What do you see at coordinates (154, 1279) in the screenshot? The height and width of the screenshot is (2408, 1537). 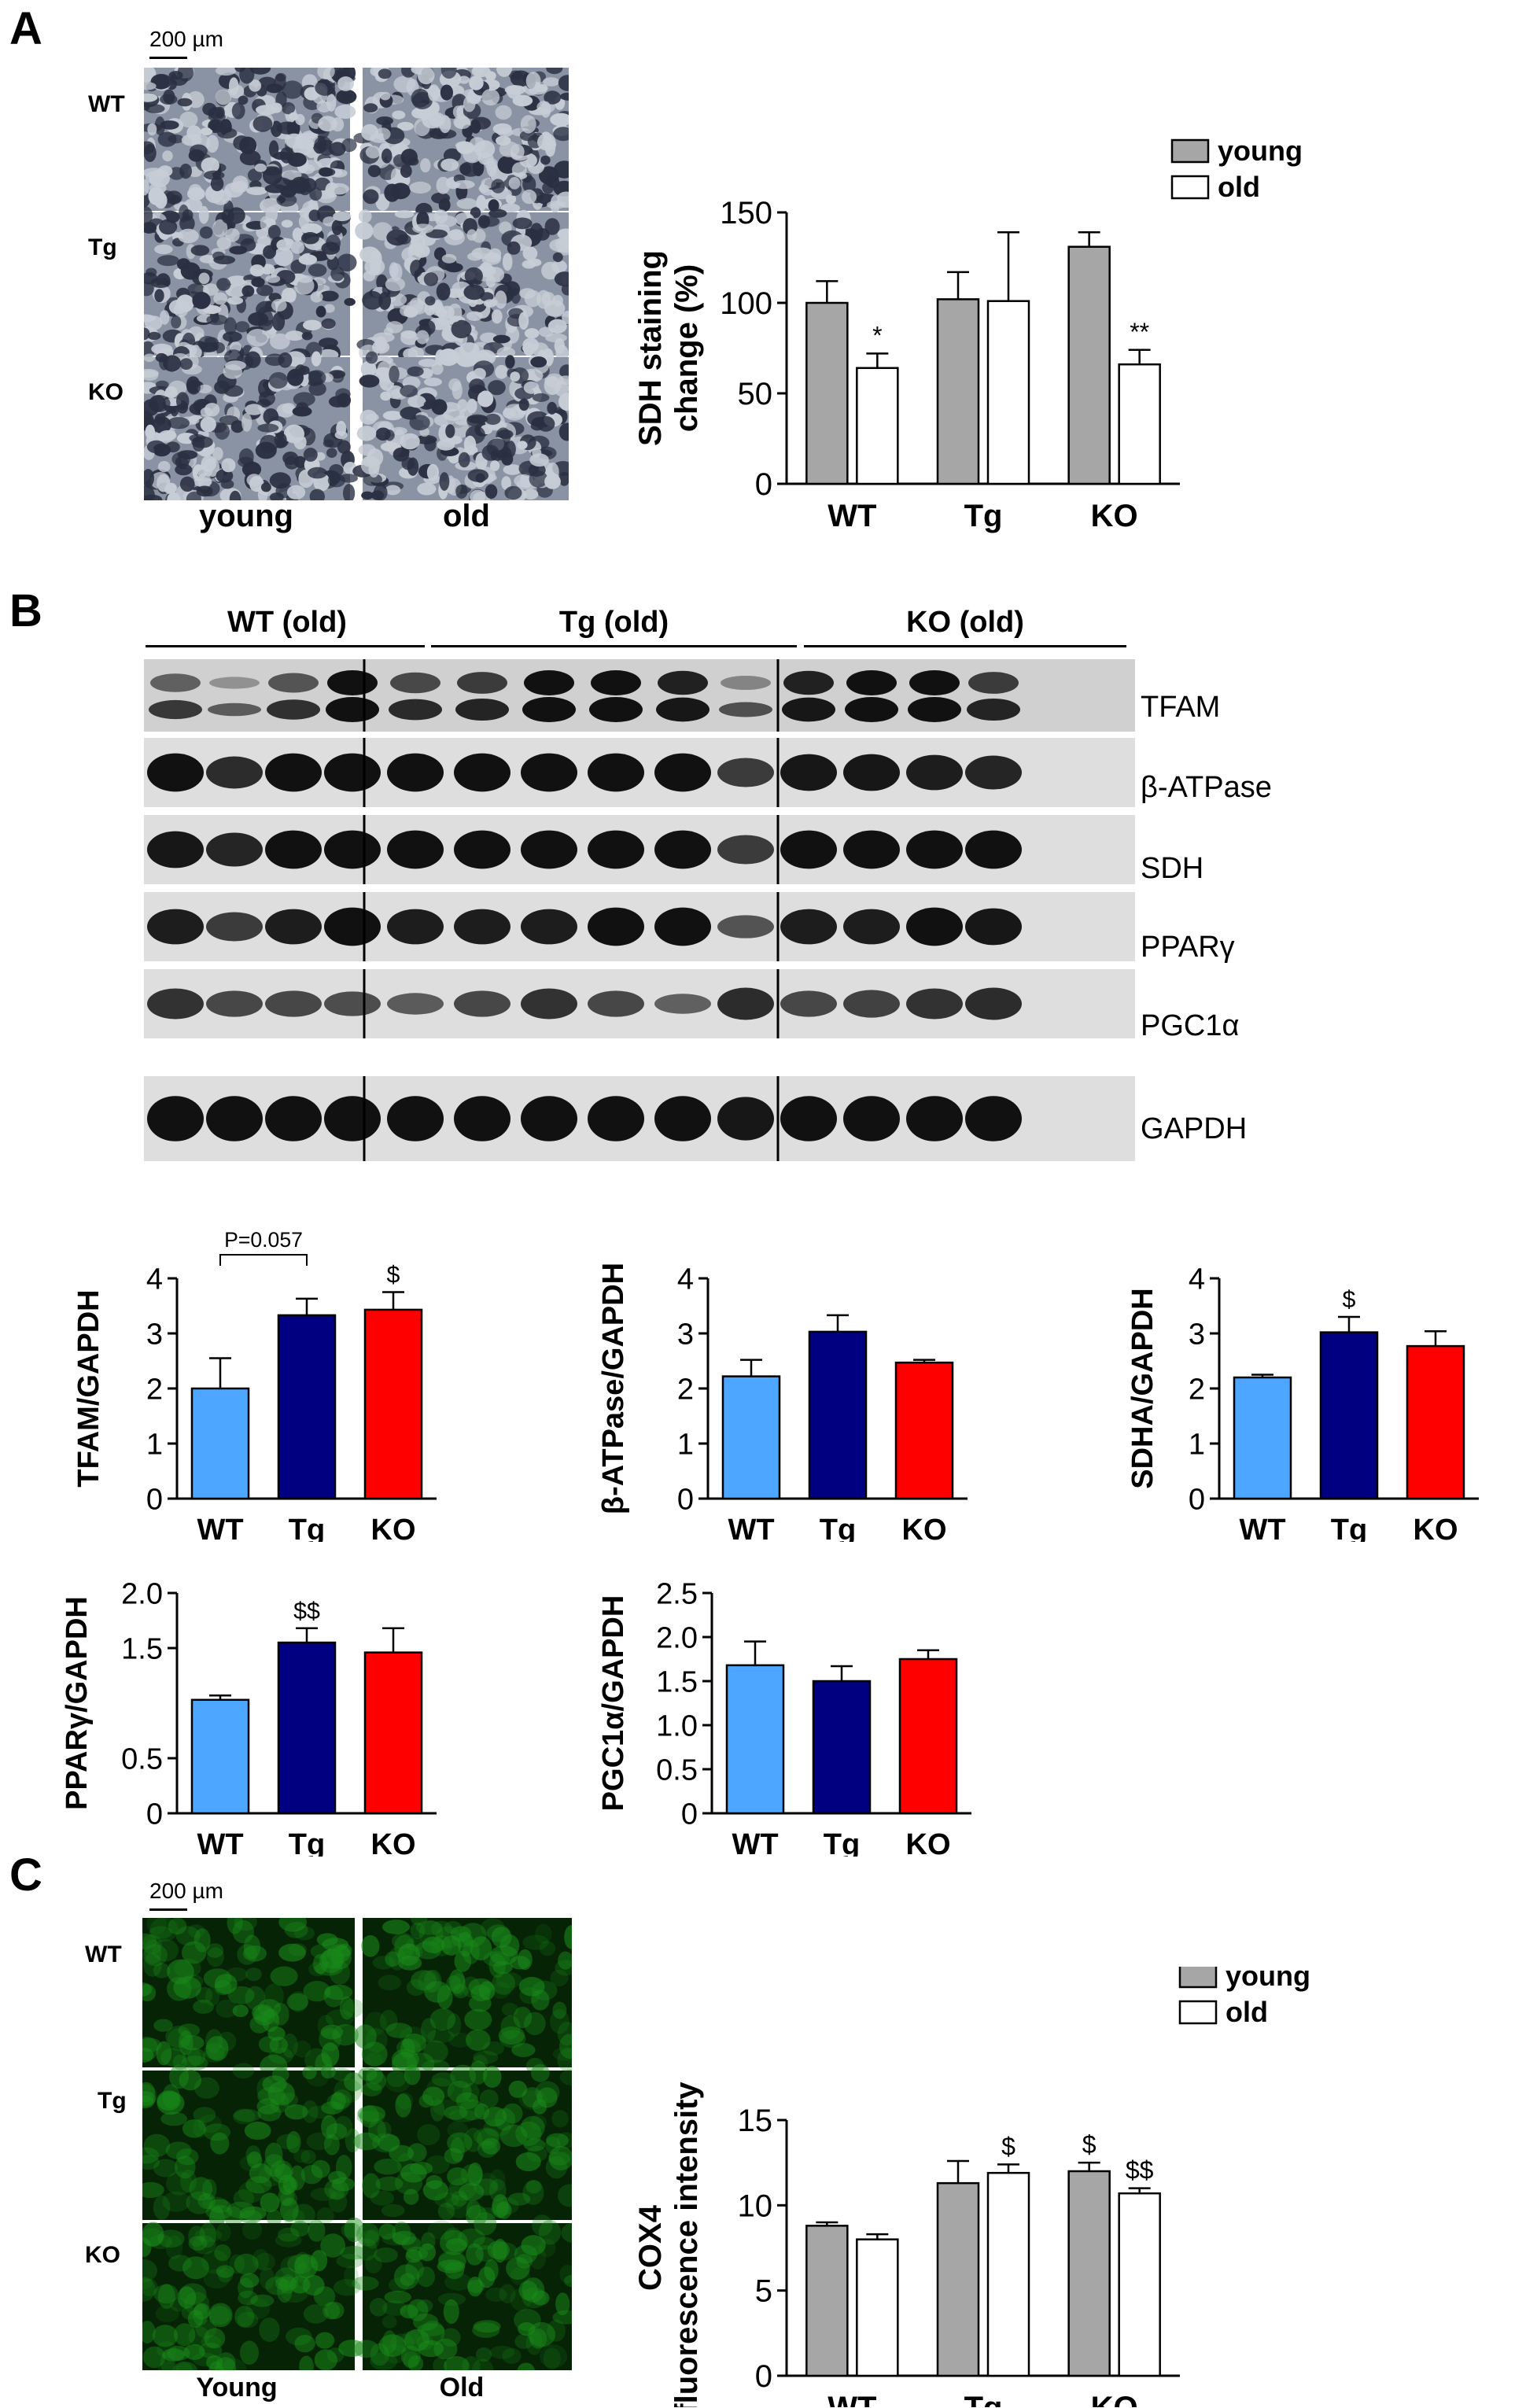 I see `y-tick-label: 4` at bounding box center [154, 1279].